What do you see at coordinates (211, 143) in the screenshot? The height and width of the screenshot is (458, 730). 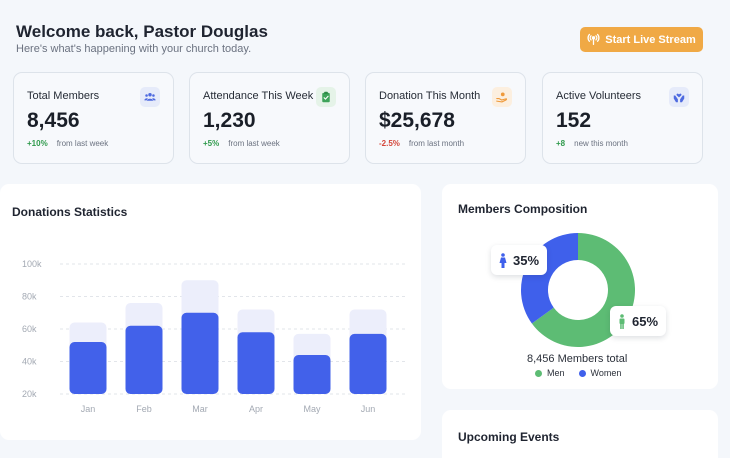 I see `stat-delta: +5%` at bounding box center [211, 143].